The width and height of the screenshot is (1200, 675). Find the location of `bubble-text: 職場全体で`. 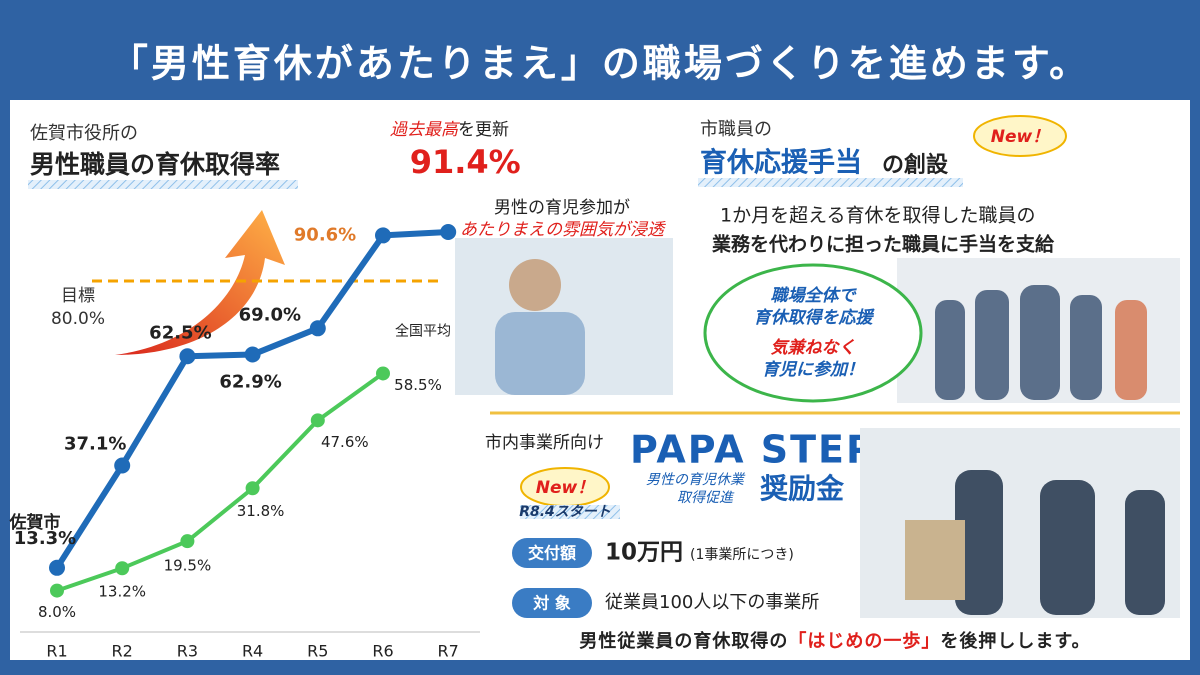

bubble-text: 職場全体で is located at coordinates (814, 296).